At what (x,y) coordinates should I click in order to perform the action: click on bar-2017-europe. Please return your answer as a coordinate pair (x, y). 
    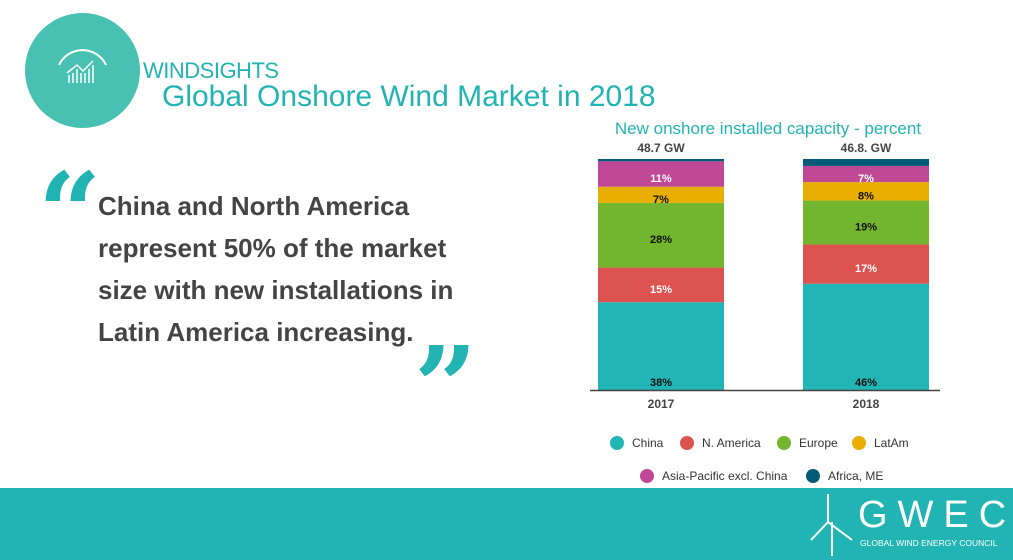
    Looking at the image, I should click on (661, 235).